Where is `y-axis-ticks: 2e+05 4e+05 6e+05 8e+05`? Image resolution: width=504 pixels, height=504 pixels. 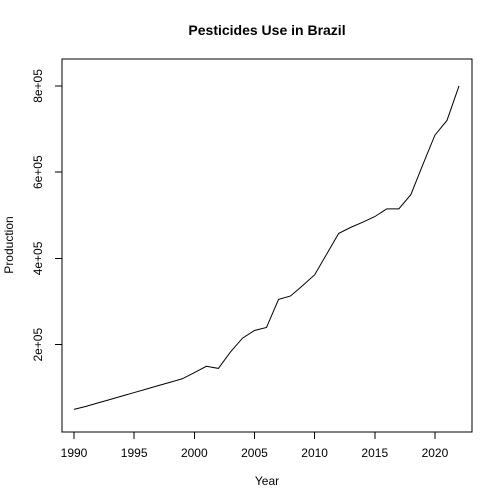 y-axis-ticks: 2e+05 4e+05 6e+05 8e+05 is located at coordinates (46, 215).